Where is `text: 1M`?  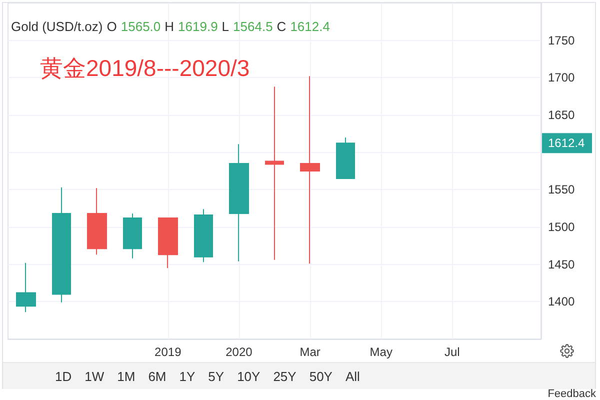 text: 1M is located at coordinates (126, 376).